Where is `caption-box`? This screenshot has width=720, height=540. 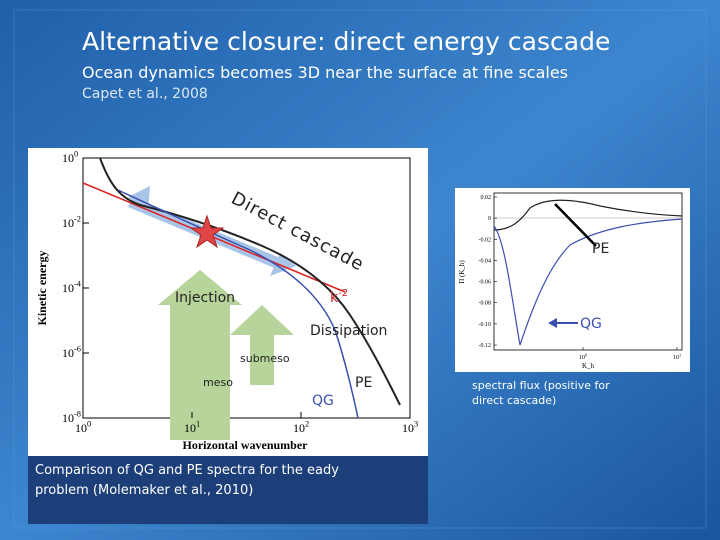
caption-box is located at coordinates (228, 490).